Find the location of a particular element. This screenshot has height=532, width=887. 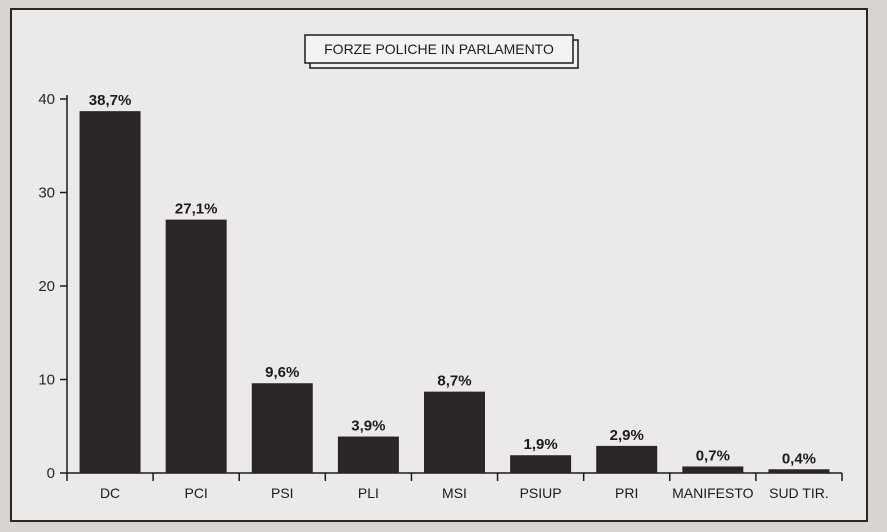

x-tick-label: PLI is located at coordinates (368, 493).